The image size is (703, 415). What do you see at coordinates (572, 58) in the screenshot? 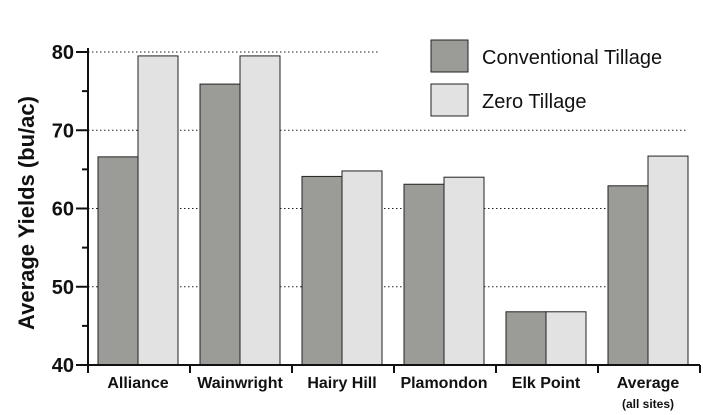
I see `legend-label-conventional: Conventional Tillage` at bounding box center [572, 58].